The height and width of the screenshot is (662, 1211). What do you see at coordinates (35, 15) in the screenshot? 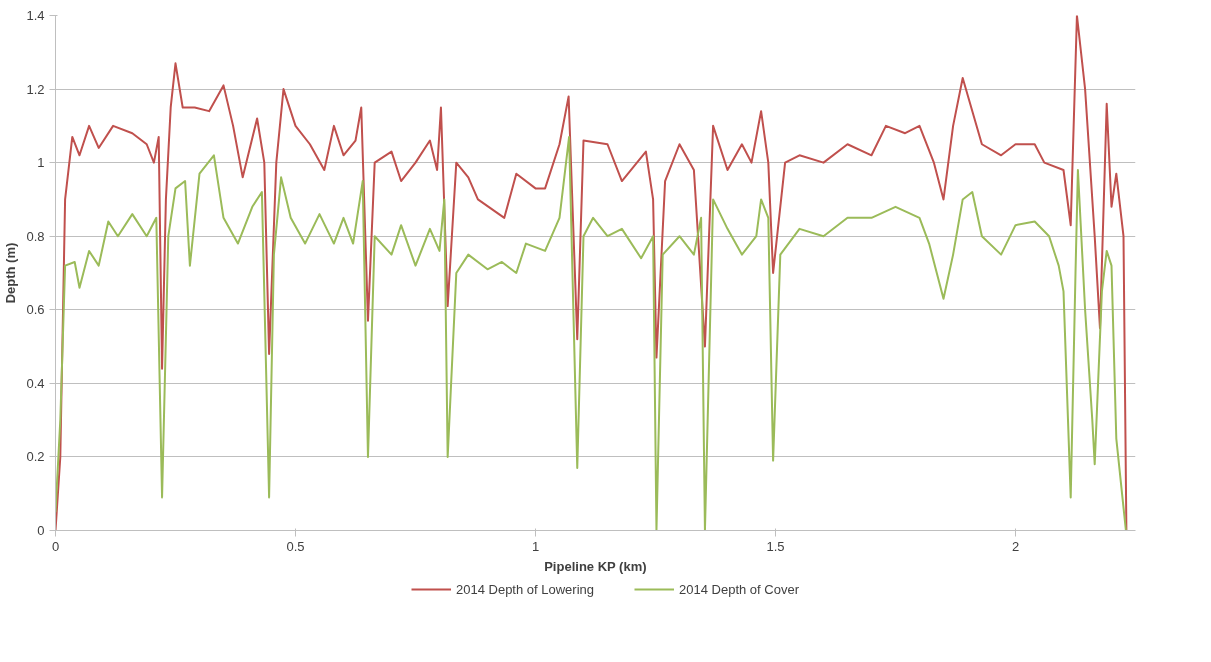
I see `y-tick-label: 1.4` at bounding box center [35, 15].